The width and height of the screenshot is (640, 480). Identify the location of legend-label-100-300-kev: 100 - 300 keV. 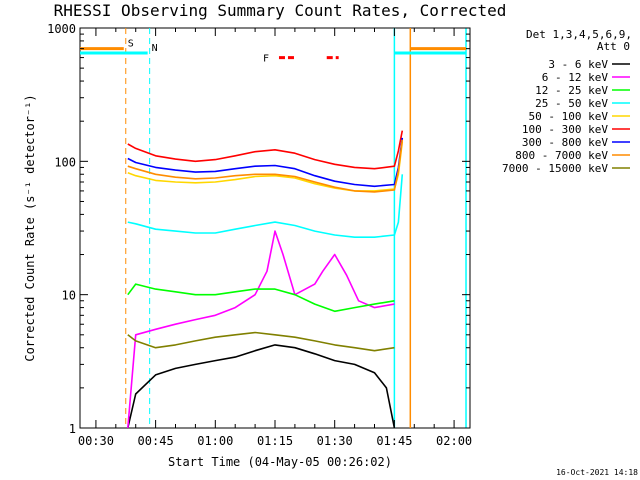
(565, 129).